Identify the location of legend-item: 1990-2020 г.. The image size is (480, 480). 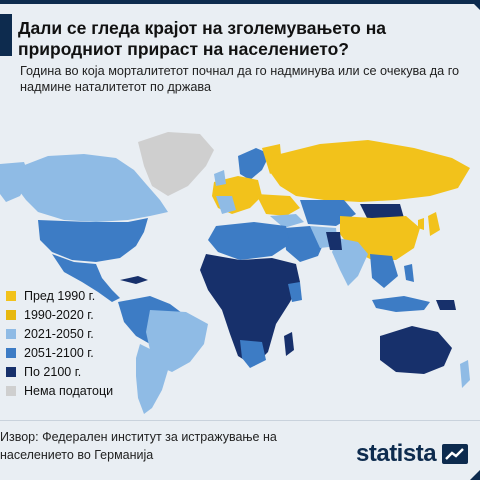
(59, 314).